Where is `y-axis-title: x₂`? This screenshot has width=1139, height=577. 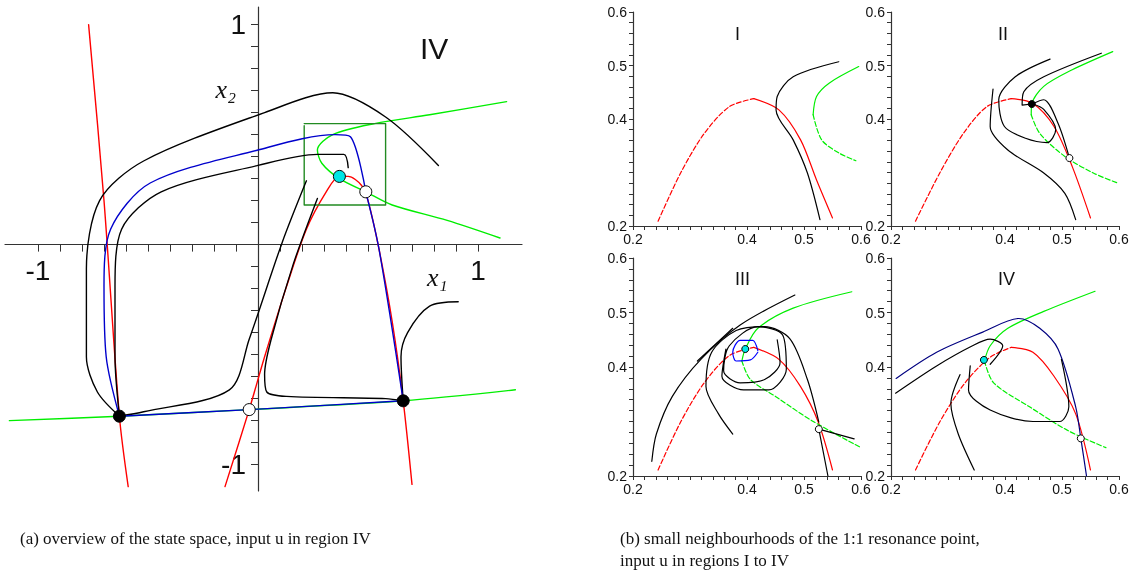 y-axis-title: x₂ is located at coordinates (225, 89).